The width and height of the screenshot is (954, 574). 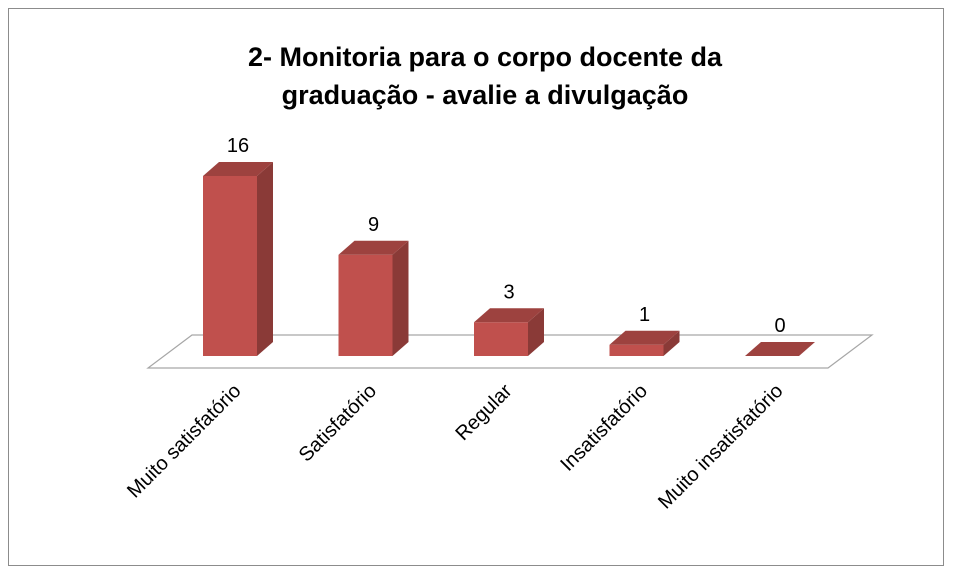 What do you see at coordinates (508, 292) in the screenshot?
I see `data-label: 3` at bounding box center [508, 292].